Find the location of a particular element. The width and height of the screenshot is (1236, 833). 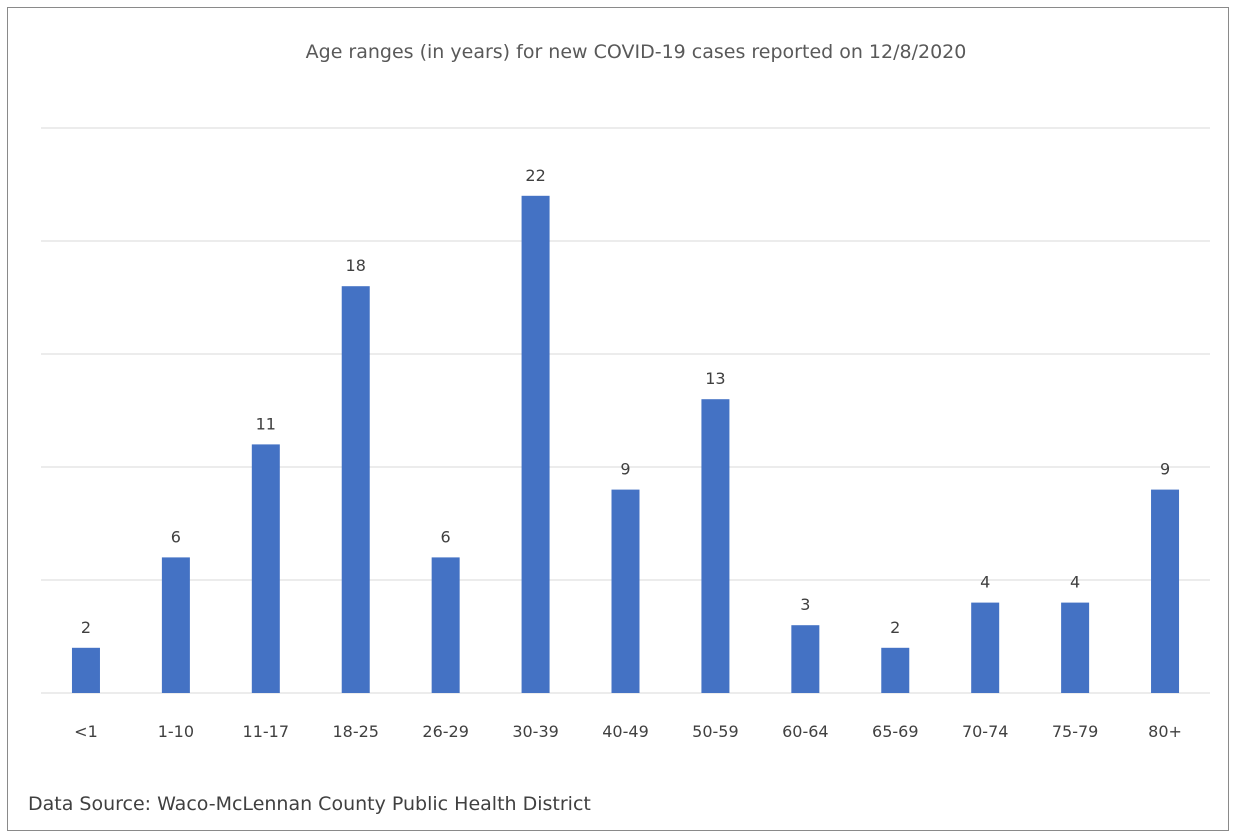

x-tick-label: 70-74 is located at coordinates (985, 731).